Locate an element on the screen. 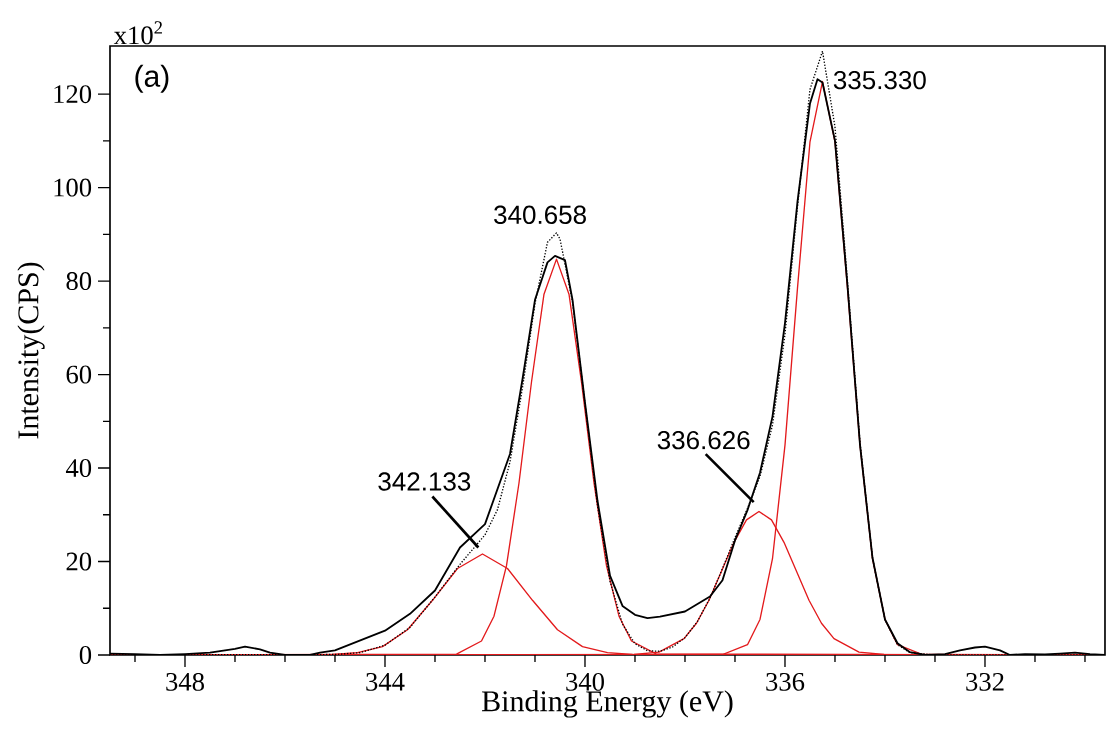  x-axis-title: Binding Energy (eV) is located at coordinates (607, 704).